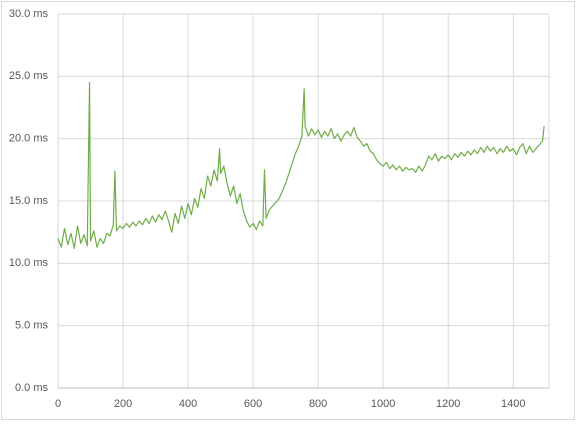 The image size is (583, 434). Describe the element at coordinates (32, 388) in the screenshot. I see `y-tick-label: 0.0 ms` at that location.